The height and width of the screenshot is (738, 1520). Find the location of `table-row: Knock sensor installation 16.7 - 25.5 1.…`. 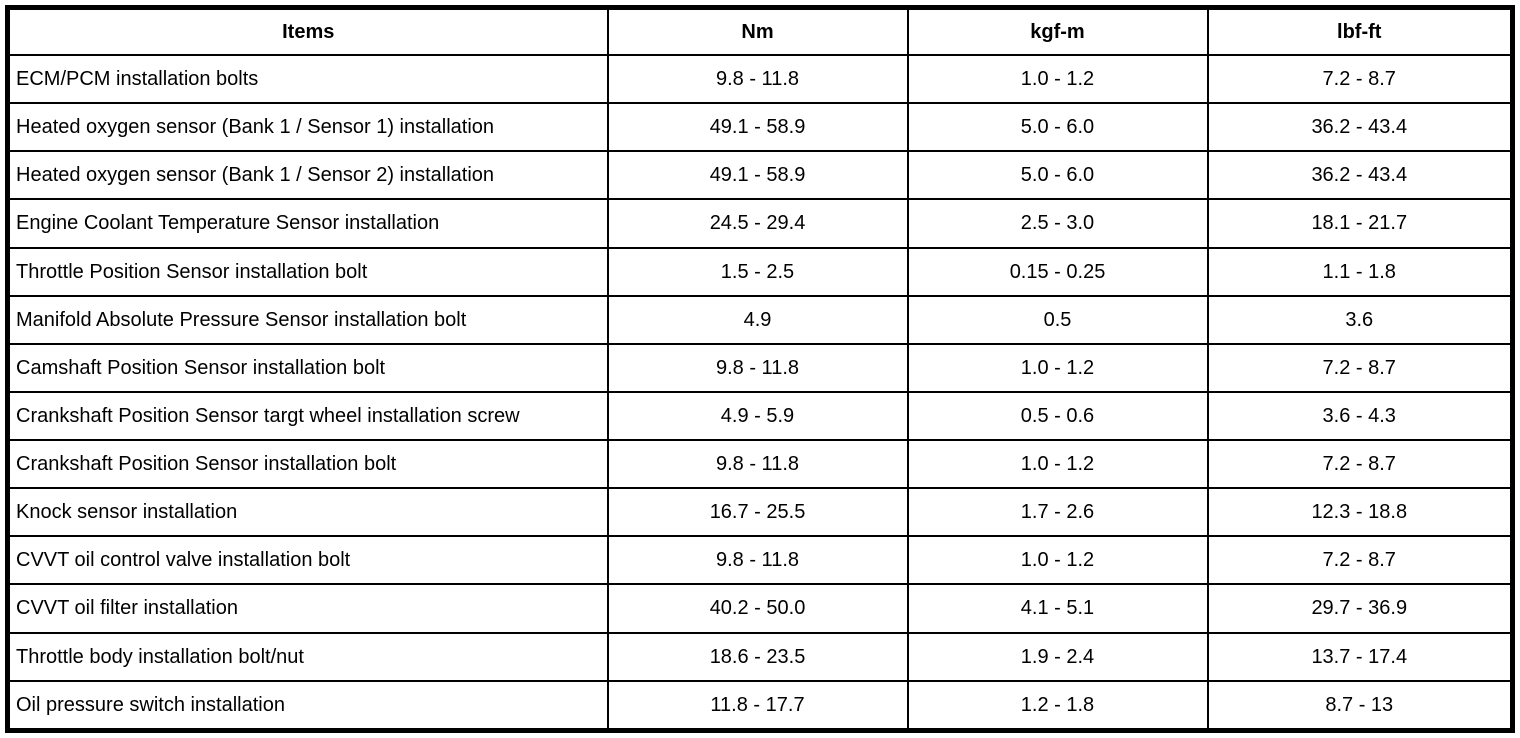

table-row: Knock sensor installation 16.7 - 25.5 1.… is located at coordinates (760, 512).